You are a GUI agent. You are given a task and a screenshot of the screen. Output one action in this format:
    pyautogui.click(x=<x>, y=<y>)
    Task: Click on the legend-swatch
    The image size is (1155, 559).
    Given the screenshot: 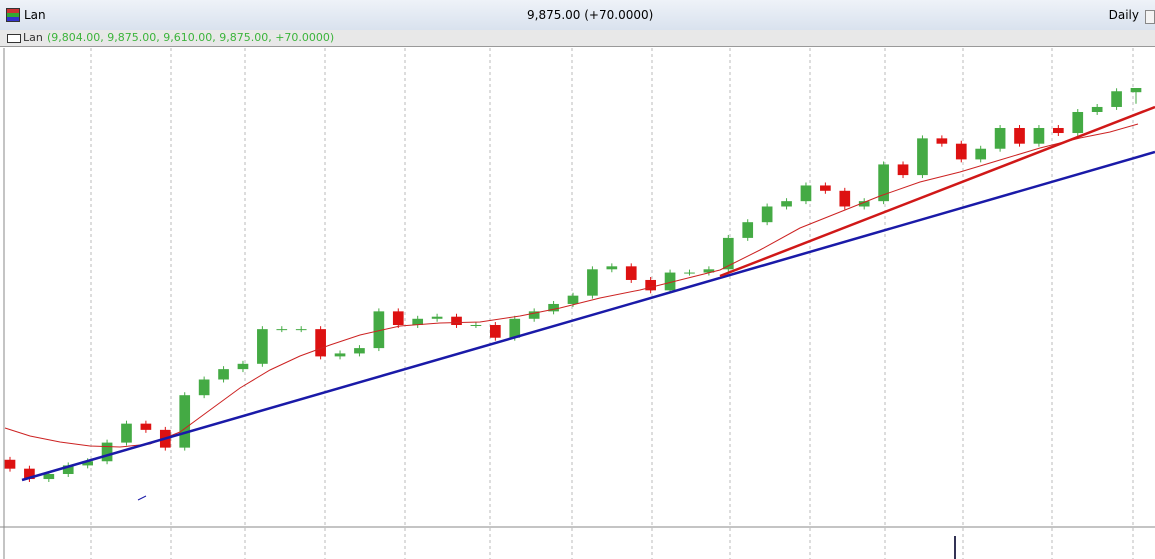 What is the action you would take?
    pyautogui.click(x=14, y=38)
    